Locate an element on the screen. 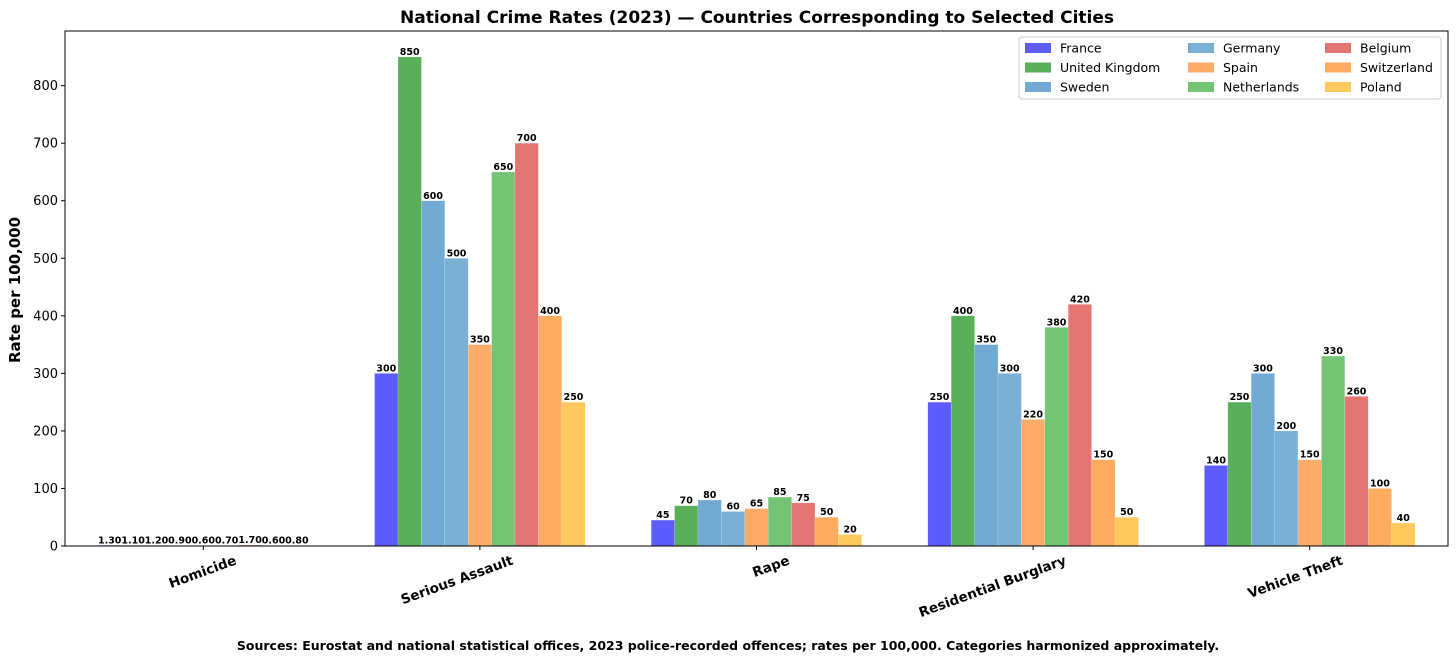 The width and height of the screenshot is (1456, 662). bar-serious-assault-belgium is located at coordinates (526, 344).